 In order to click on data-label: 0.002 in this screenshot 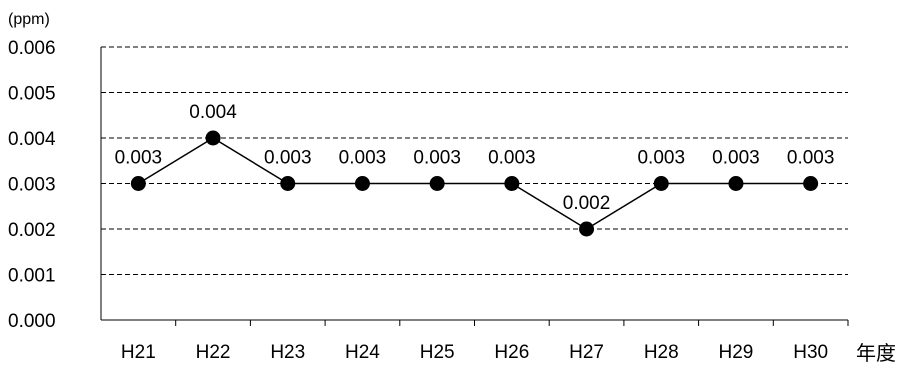, I will do `click(587, 203)`.